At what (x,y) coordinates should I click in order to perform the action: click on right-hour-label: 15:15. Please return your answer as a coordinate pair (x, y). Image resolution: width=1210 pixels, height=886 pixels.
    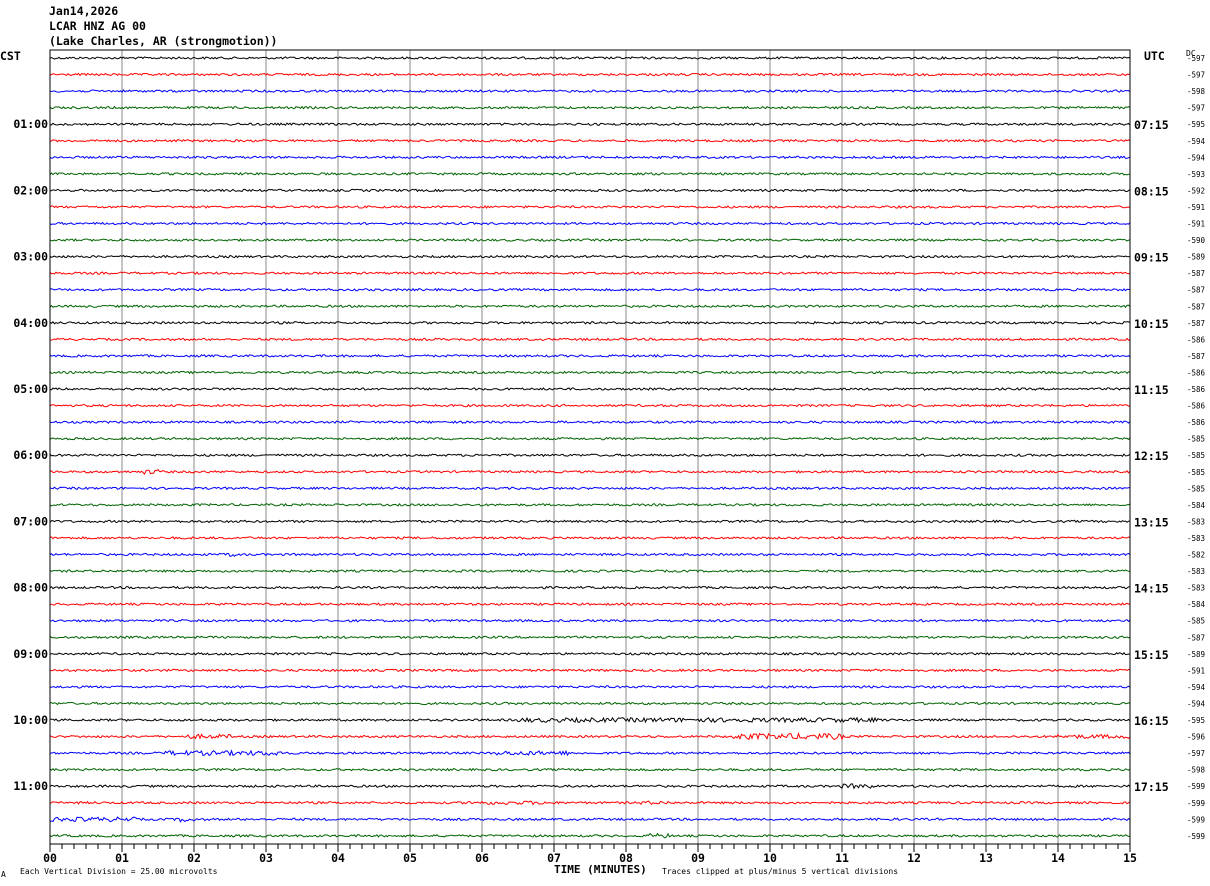
    Looking at the image, I should click on (1151, 655).